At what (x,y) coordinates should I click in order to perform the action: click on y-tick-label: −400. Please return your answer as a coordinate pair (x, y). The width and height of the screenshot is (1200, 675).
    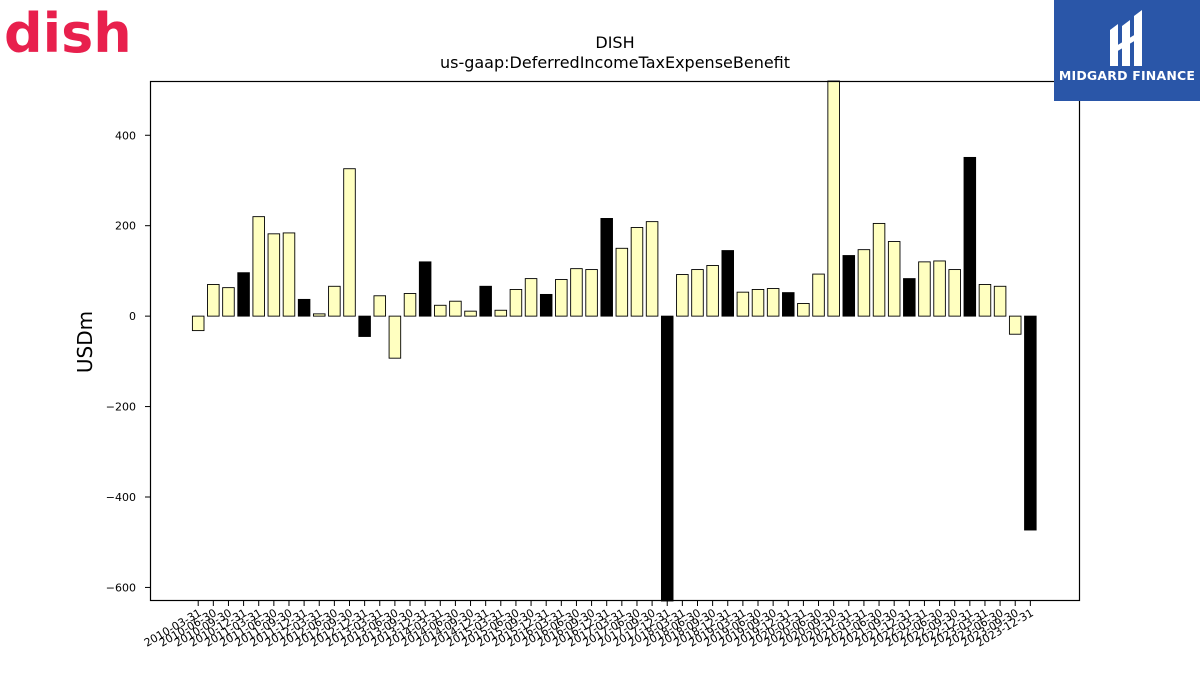
    Looking at the image, I should click on (121, 497).